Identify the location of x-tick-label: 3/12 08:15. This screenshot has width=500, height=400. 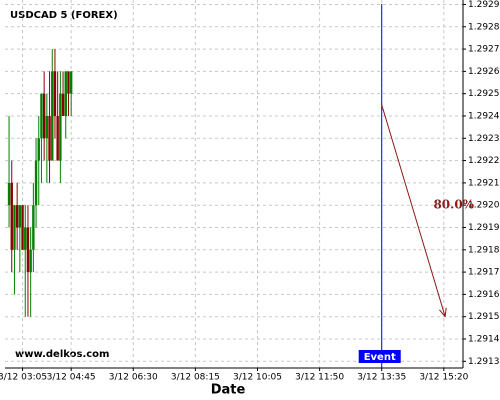
(195, 378).